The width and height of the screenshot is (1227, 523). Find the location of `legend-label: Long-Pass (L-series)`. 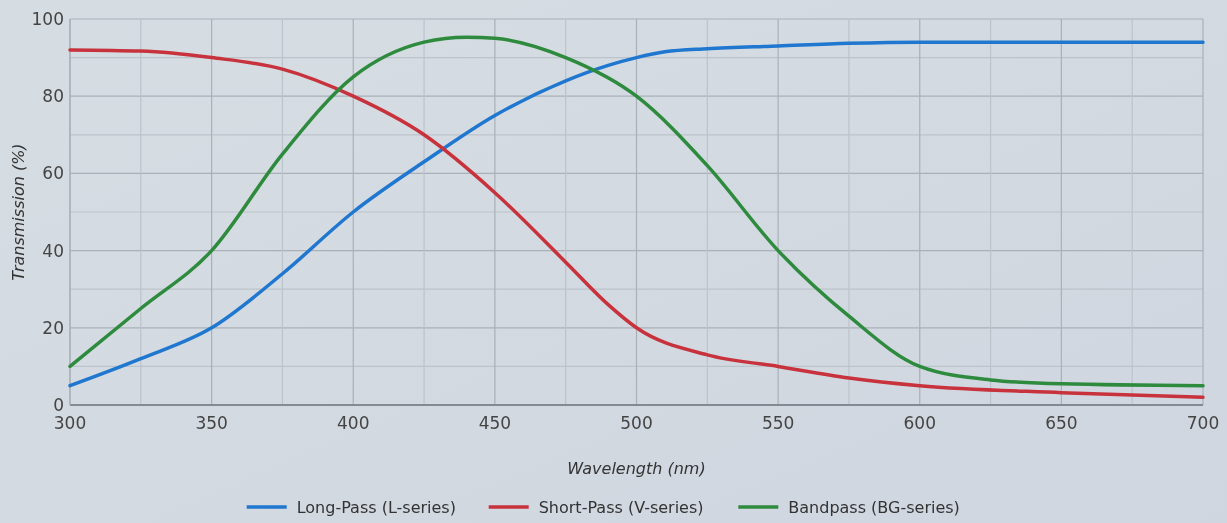

legend-label: Long-Pass (L-series) is located at coordinates (376, 507).